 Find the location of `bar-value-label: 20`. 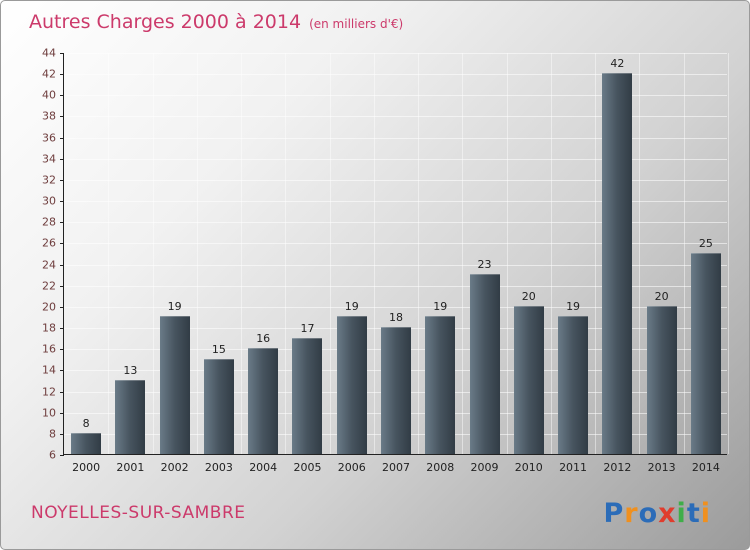

bar-value-label: 20 is located at coordinates (528, 296).